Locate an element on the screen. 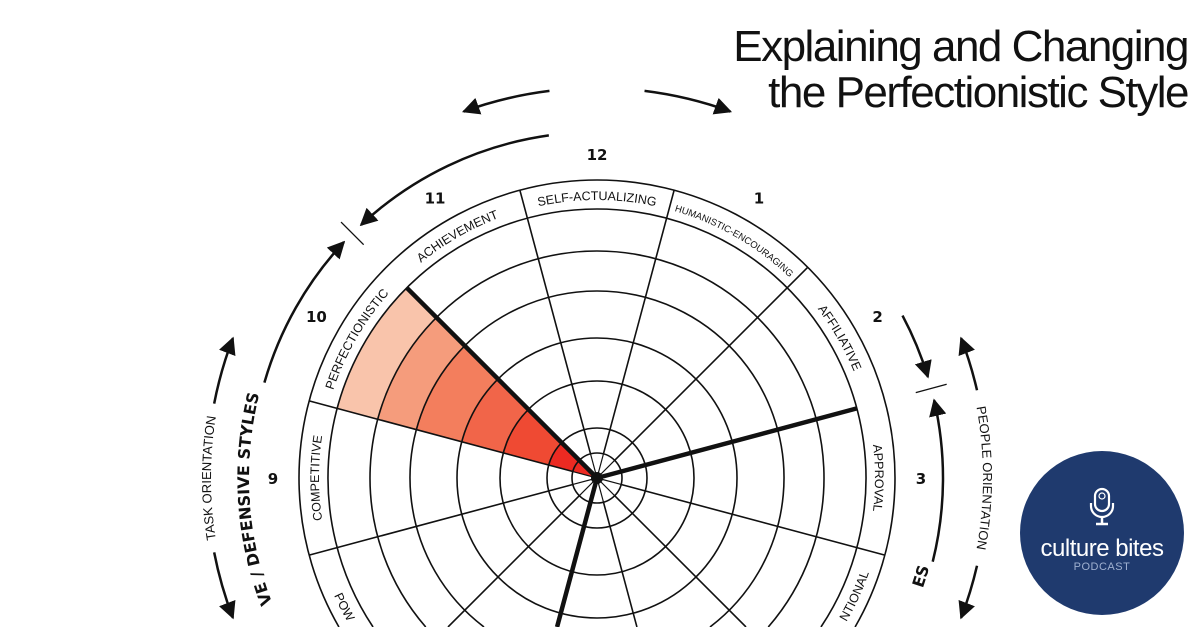 The image size is (1200, 627). sector-label-approval: APPROVAL is located at coordinates (878, 478).